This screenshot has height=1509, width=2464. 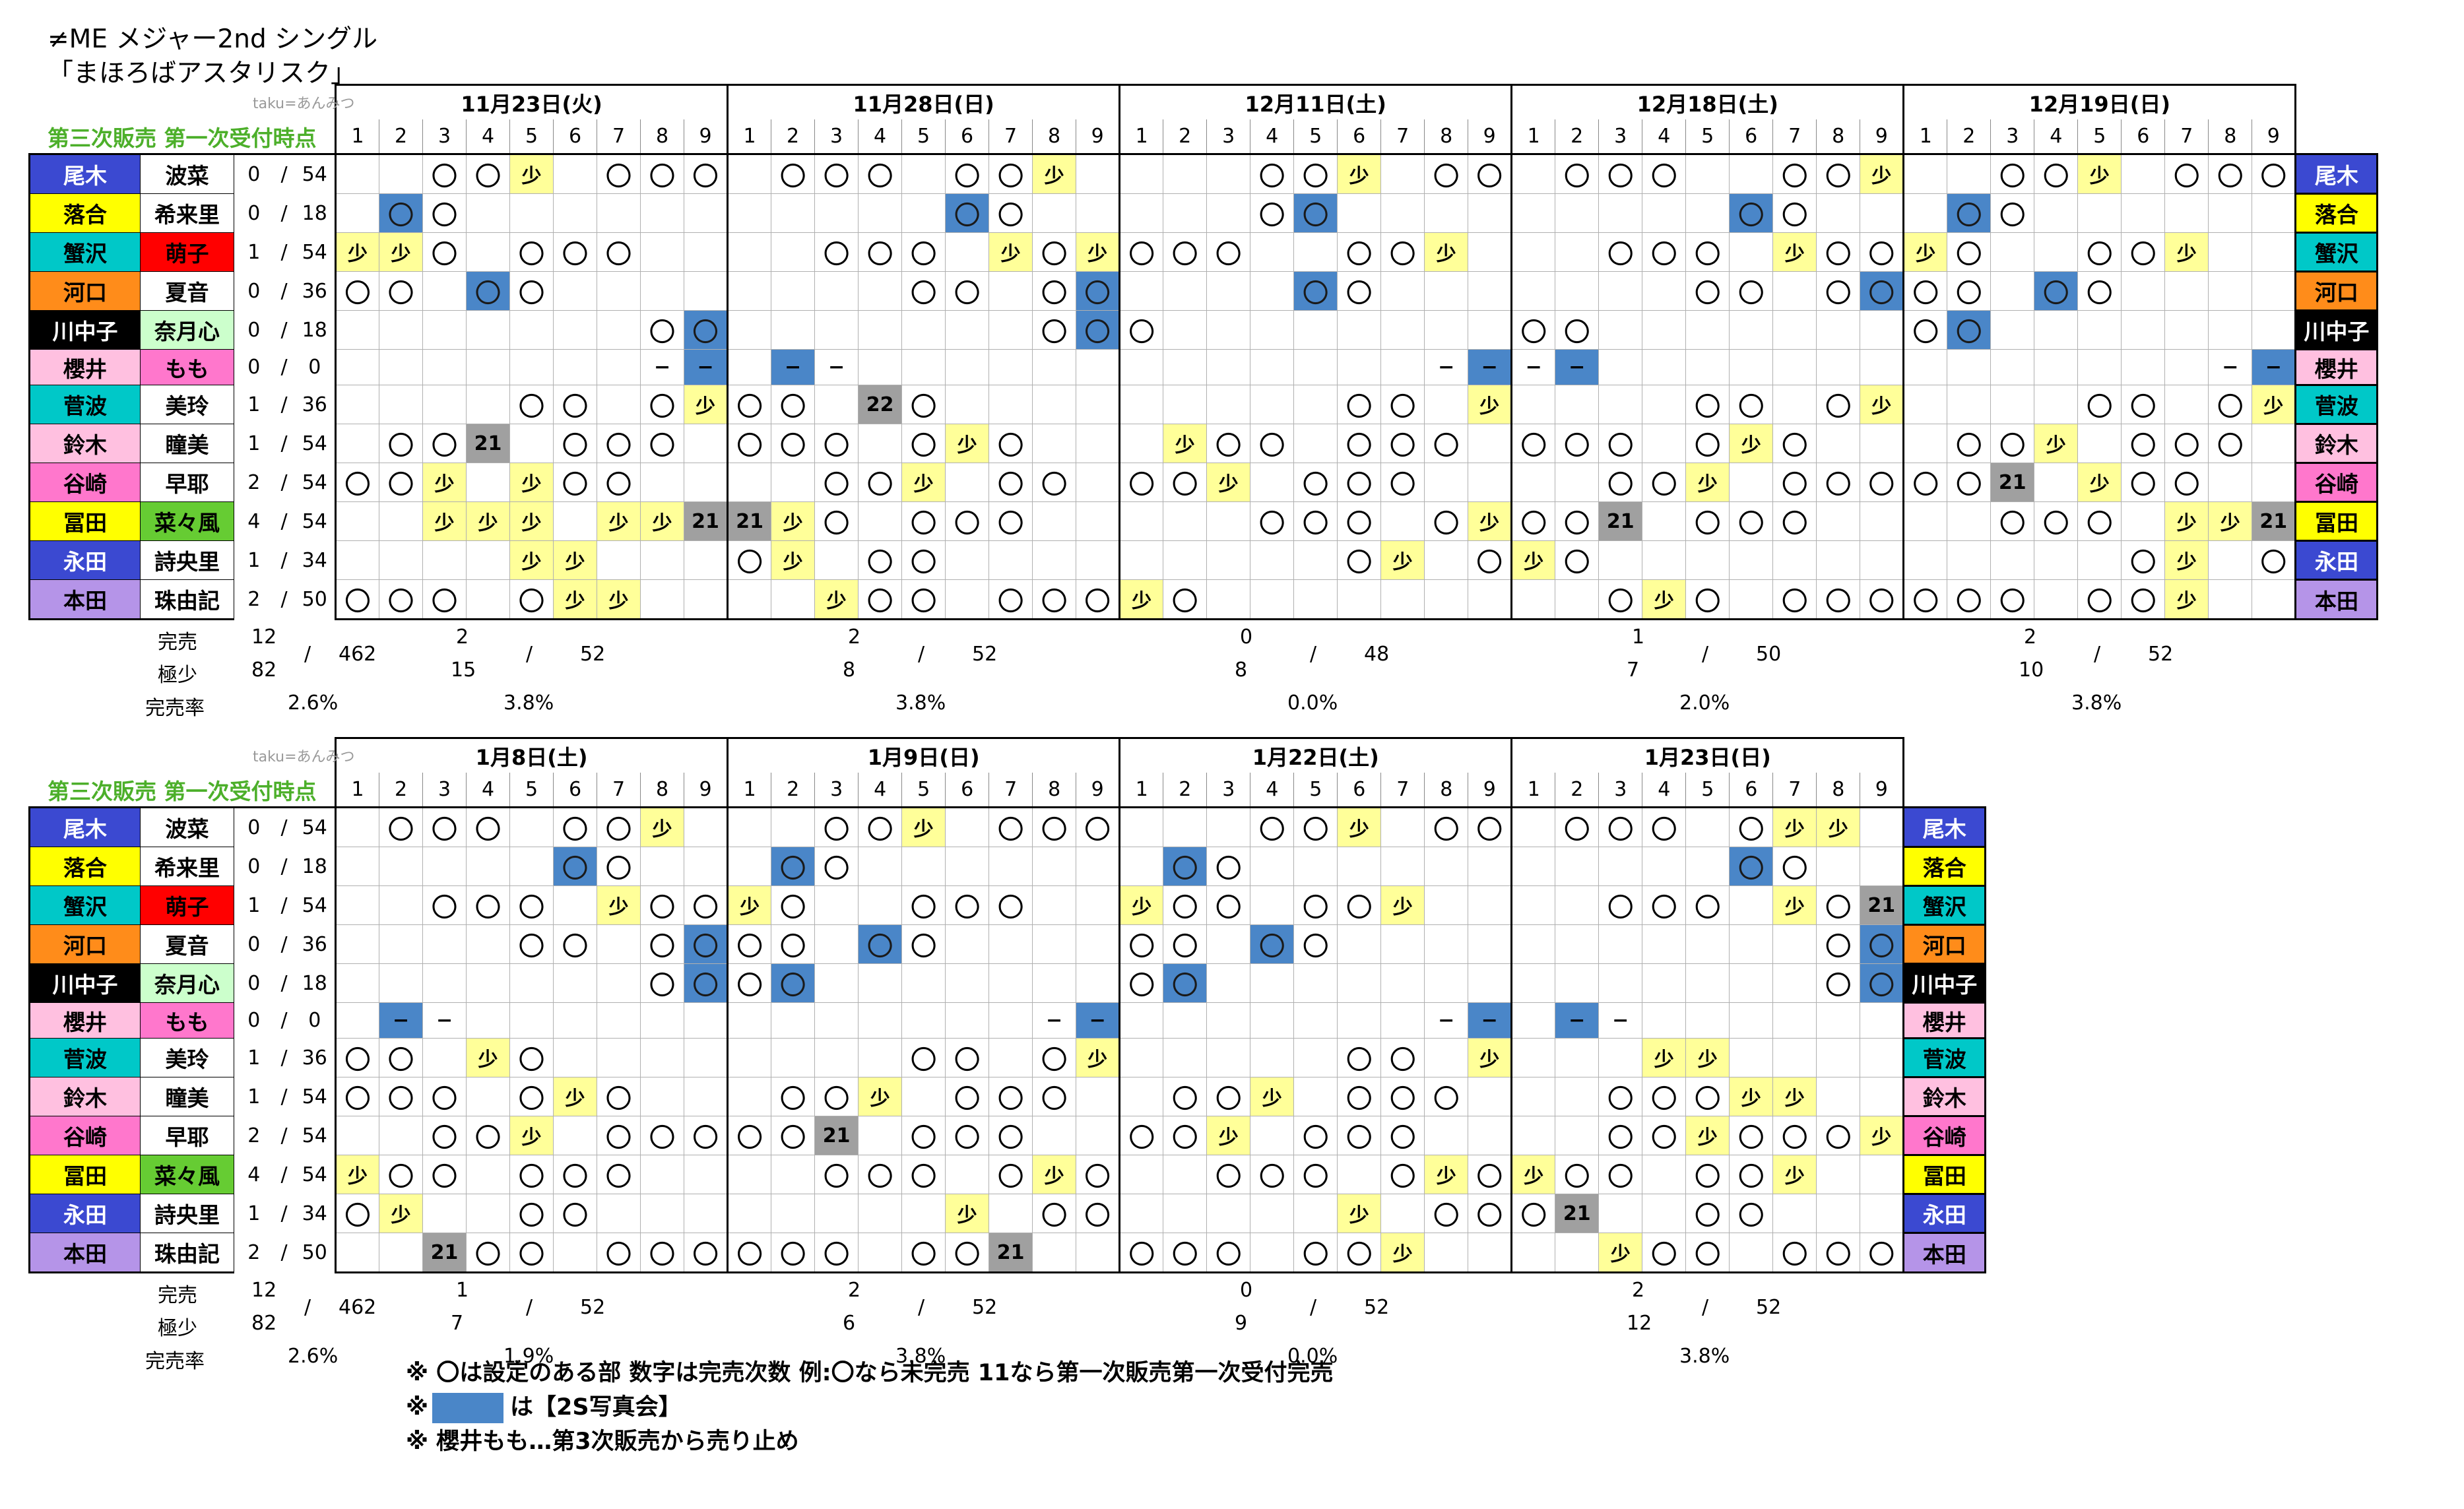 I want to click on slot-photo-session-stopped: −, so click(x=1490, y=367).